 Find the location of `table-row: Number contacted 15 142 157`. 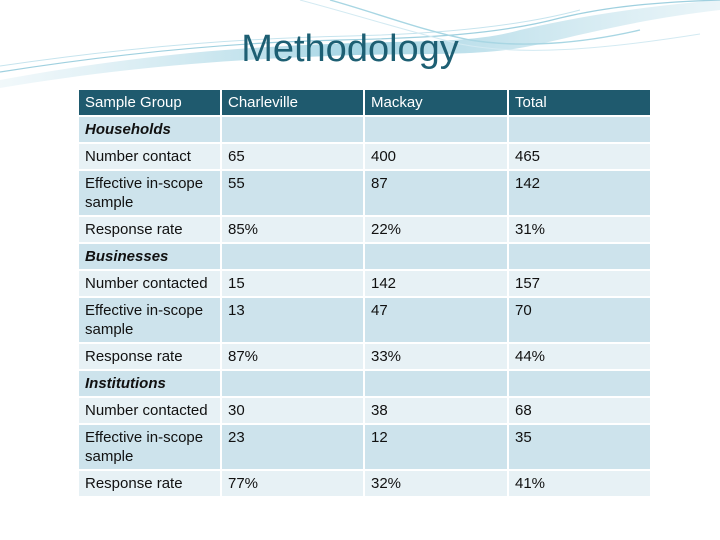

table-row: Number contacted 15 142 157 is located at coordinates (364, 283).